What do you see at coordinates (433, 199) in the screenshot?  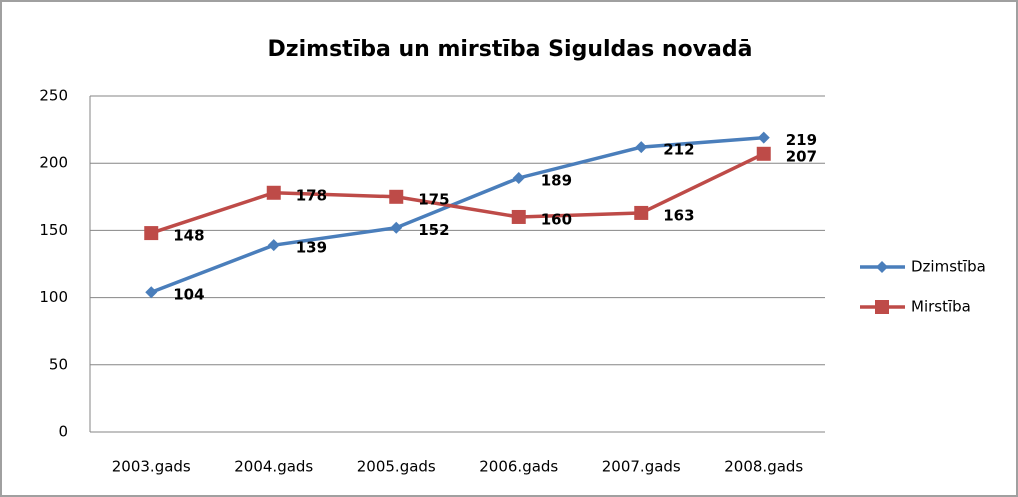 I see `data-label: 175` at bounding box center [433, 199].